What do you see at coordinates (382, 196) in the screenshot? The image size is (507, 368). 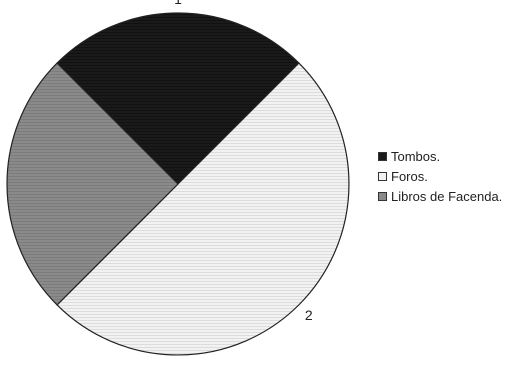 I see `legend-swatch-libros` at bounding box center [382, 196].